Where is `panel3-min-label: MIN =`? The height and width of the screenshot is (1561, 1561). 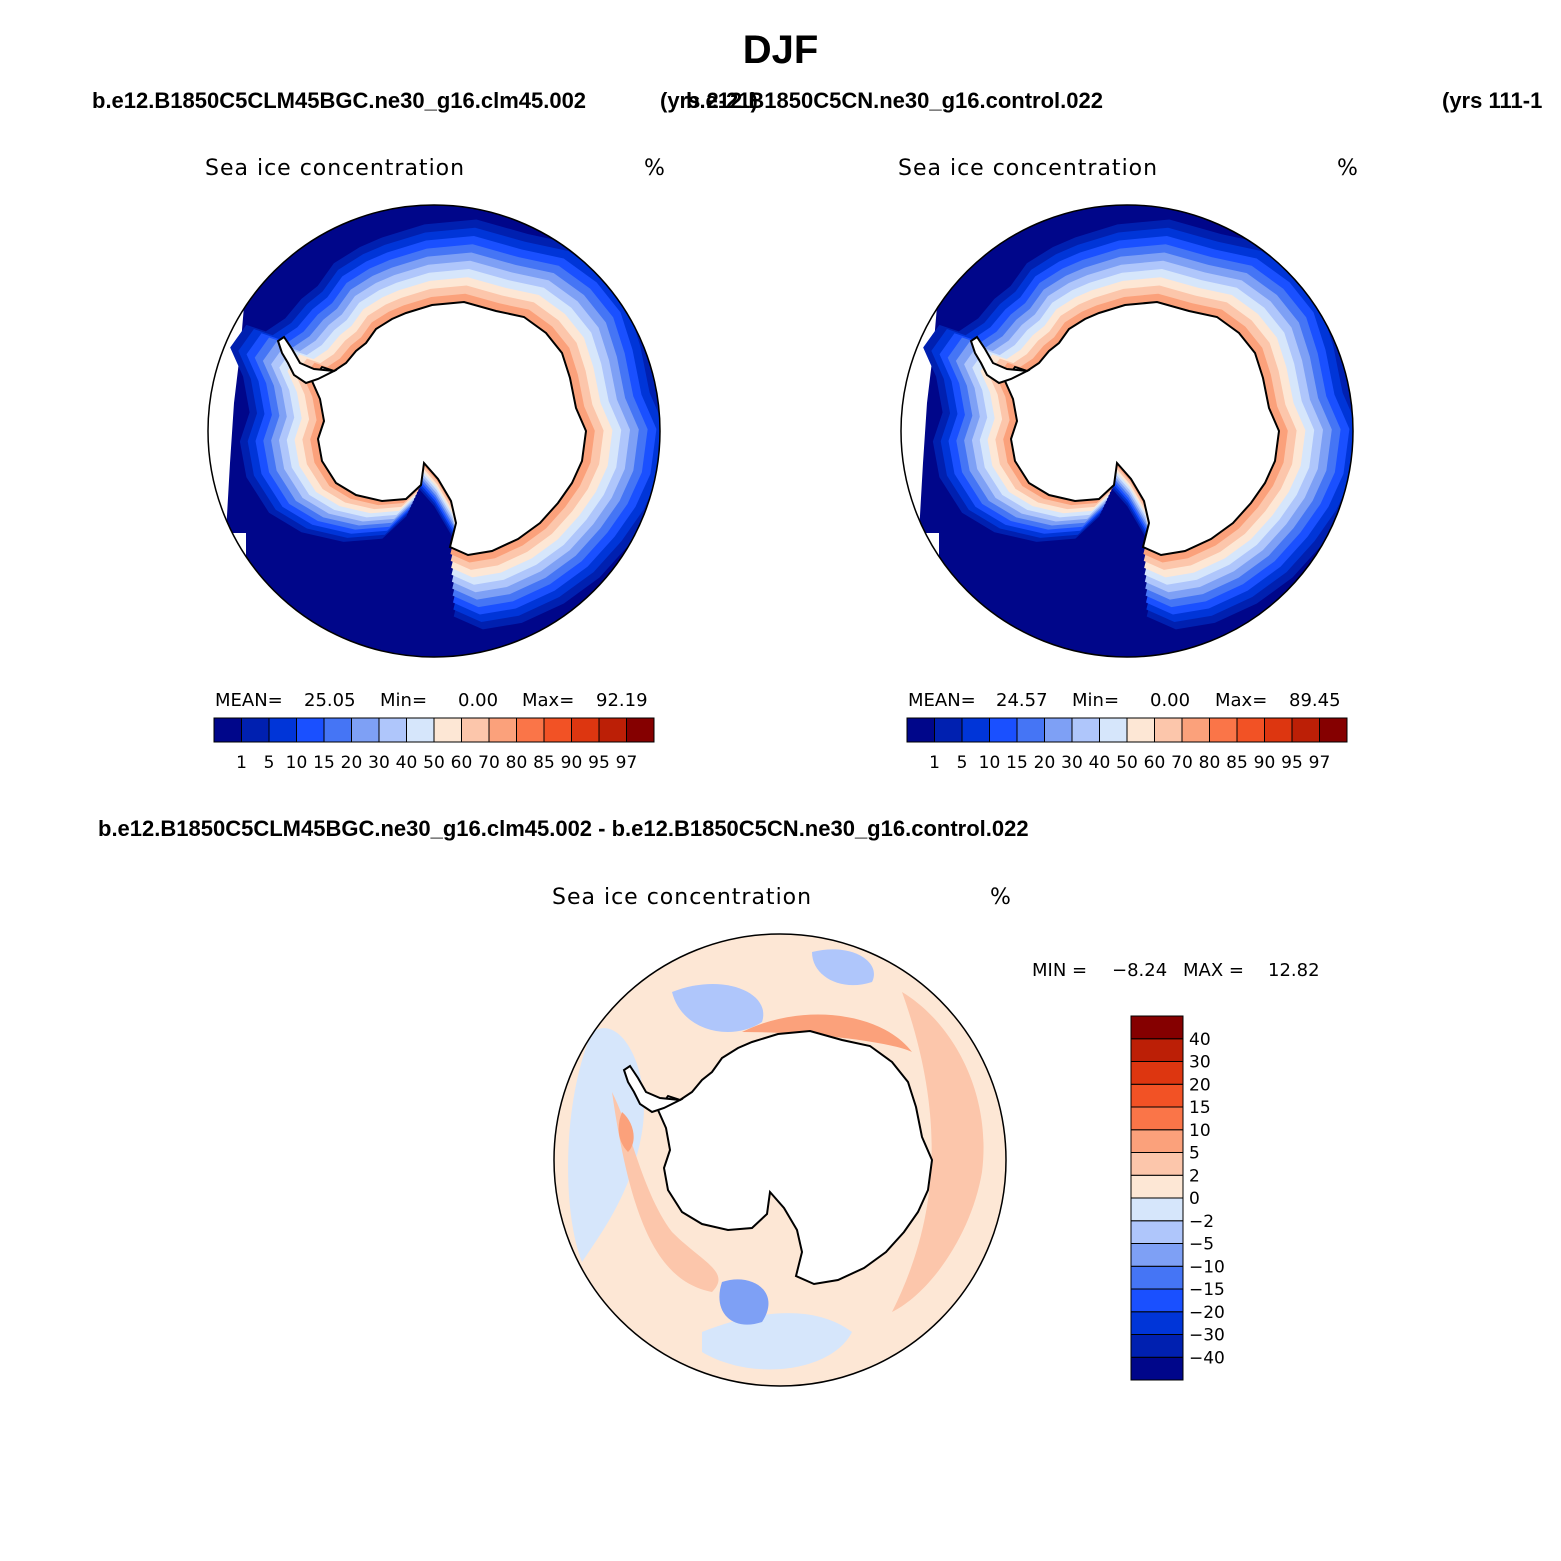
panel3-min-label: MIN = is located at coordinates (1060, 970).